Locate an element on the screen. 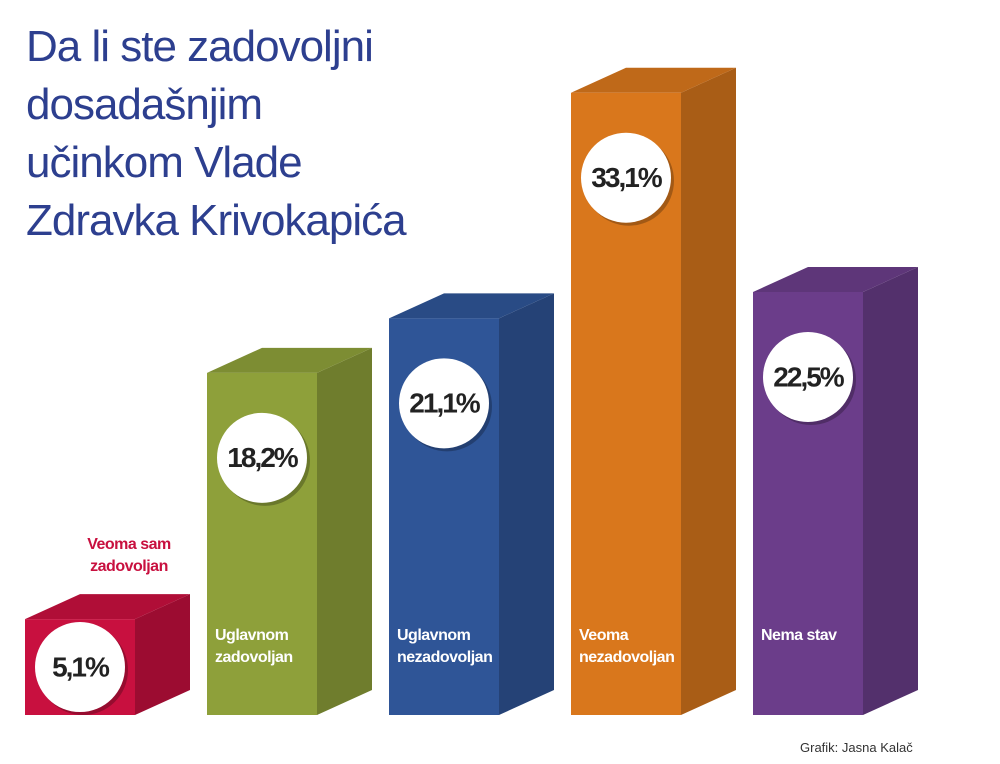 The width and height of the screenshot is (1000, 764). category-label: Uglavnom nezadovoljan is located at coordinates (445, 646).